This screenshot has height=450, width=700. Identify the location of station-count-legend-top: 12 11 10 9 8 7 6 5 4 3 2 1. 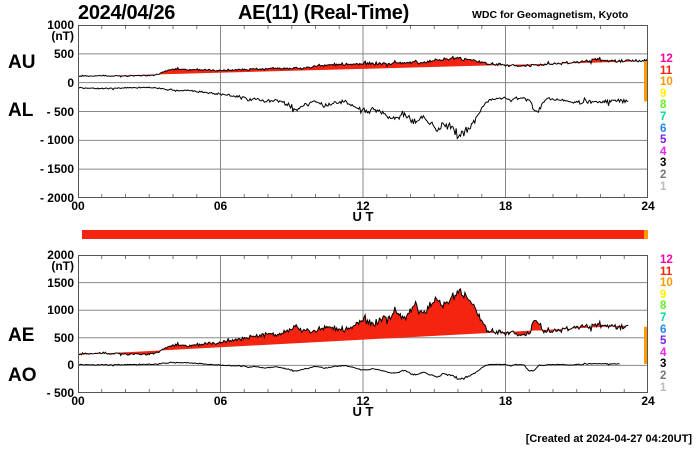
(666, 123).